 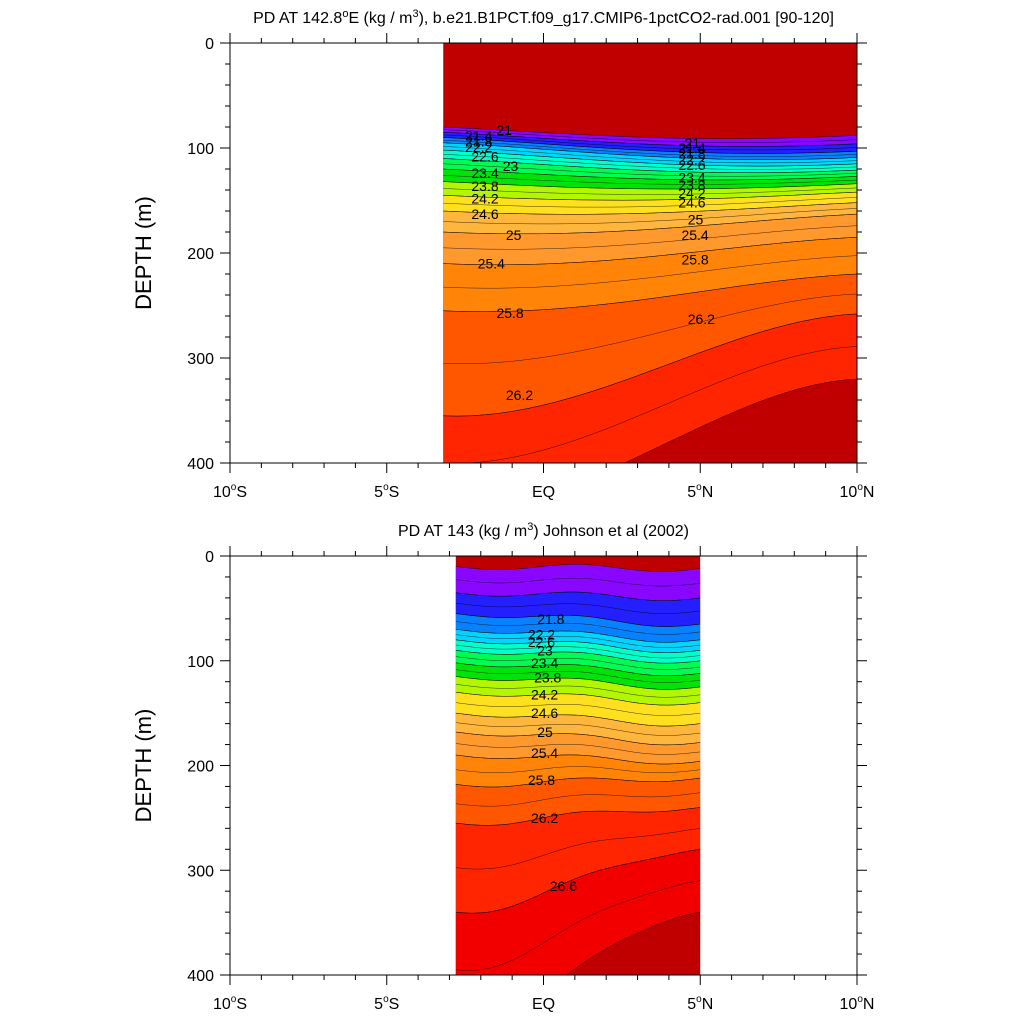 What do you see at coordinates (200, 976) in the screenshot?
I see `y-tick-label: 400` at bounding box center [200, 976].